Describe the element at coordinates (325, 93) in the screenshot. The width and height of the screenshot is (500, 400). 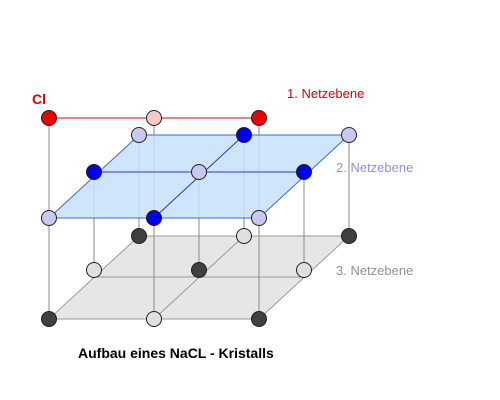
I see `plane-1-label: 1. Netzebene` at that location.